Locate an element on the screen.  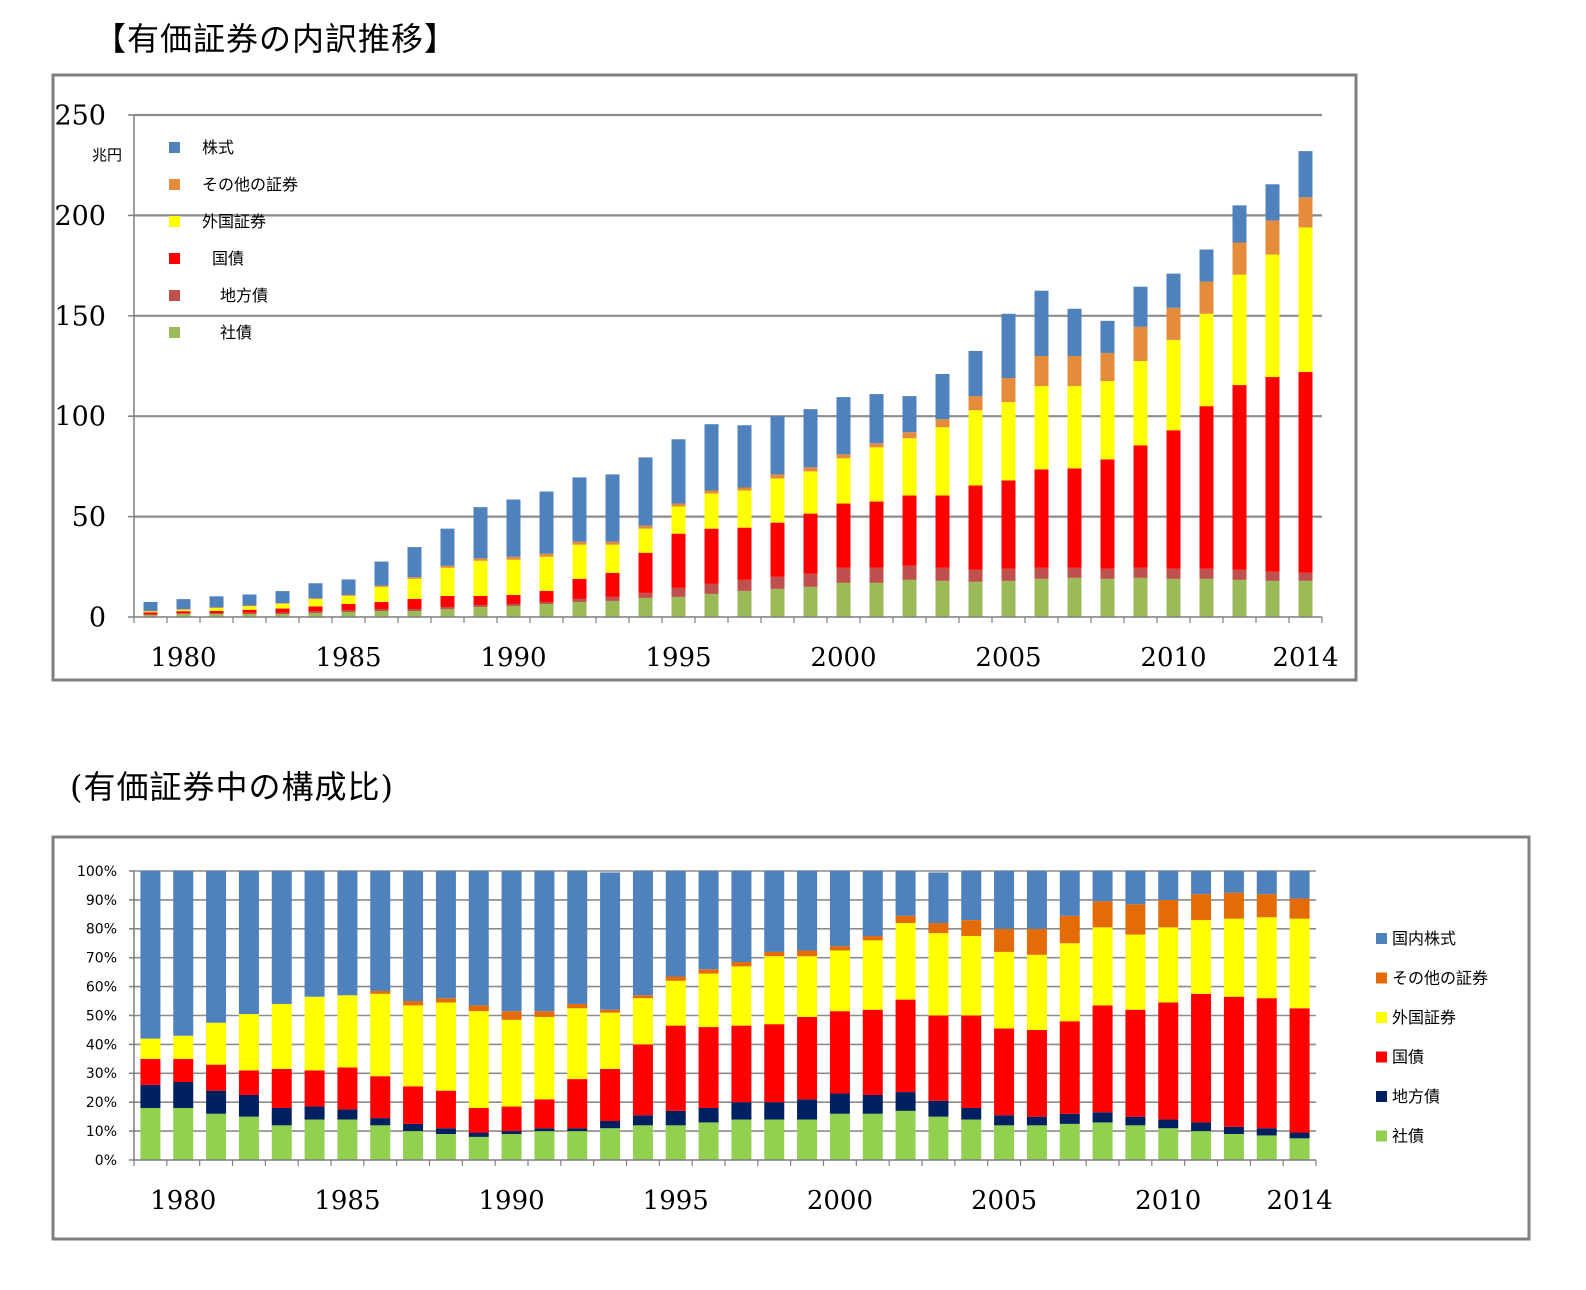
chart2-legend-label: 国債 is located at coordinates (1408, 1057).